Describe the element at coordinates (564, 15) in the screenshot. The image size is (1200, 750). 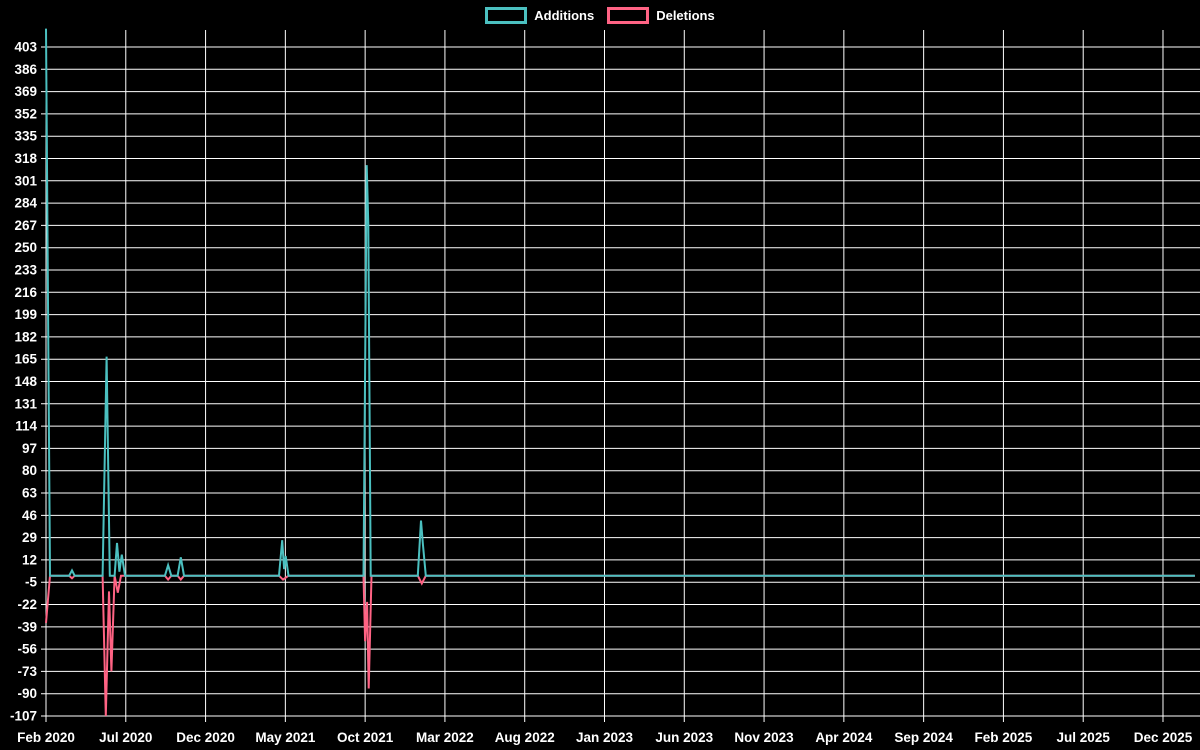
I see `legend-label-additions: Additions` at that location.